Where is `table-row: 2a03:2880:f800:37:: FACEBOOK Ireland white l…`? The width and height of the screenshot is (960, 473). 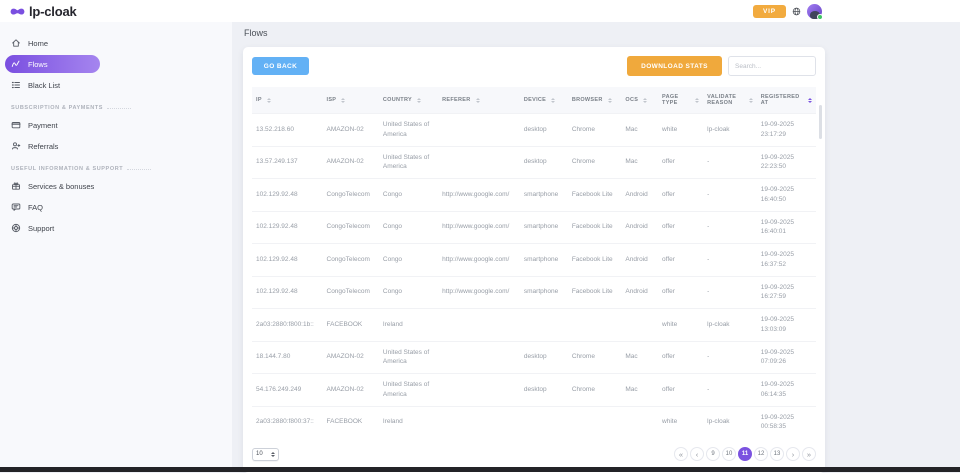
table-row: 2a03:2880:f800:37:: FACEBOOK Ireland white l… is located at coordinates (534, 421).